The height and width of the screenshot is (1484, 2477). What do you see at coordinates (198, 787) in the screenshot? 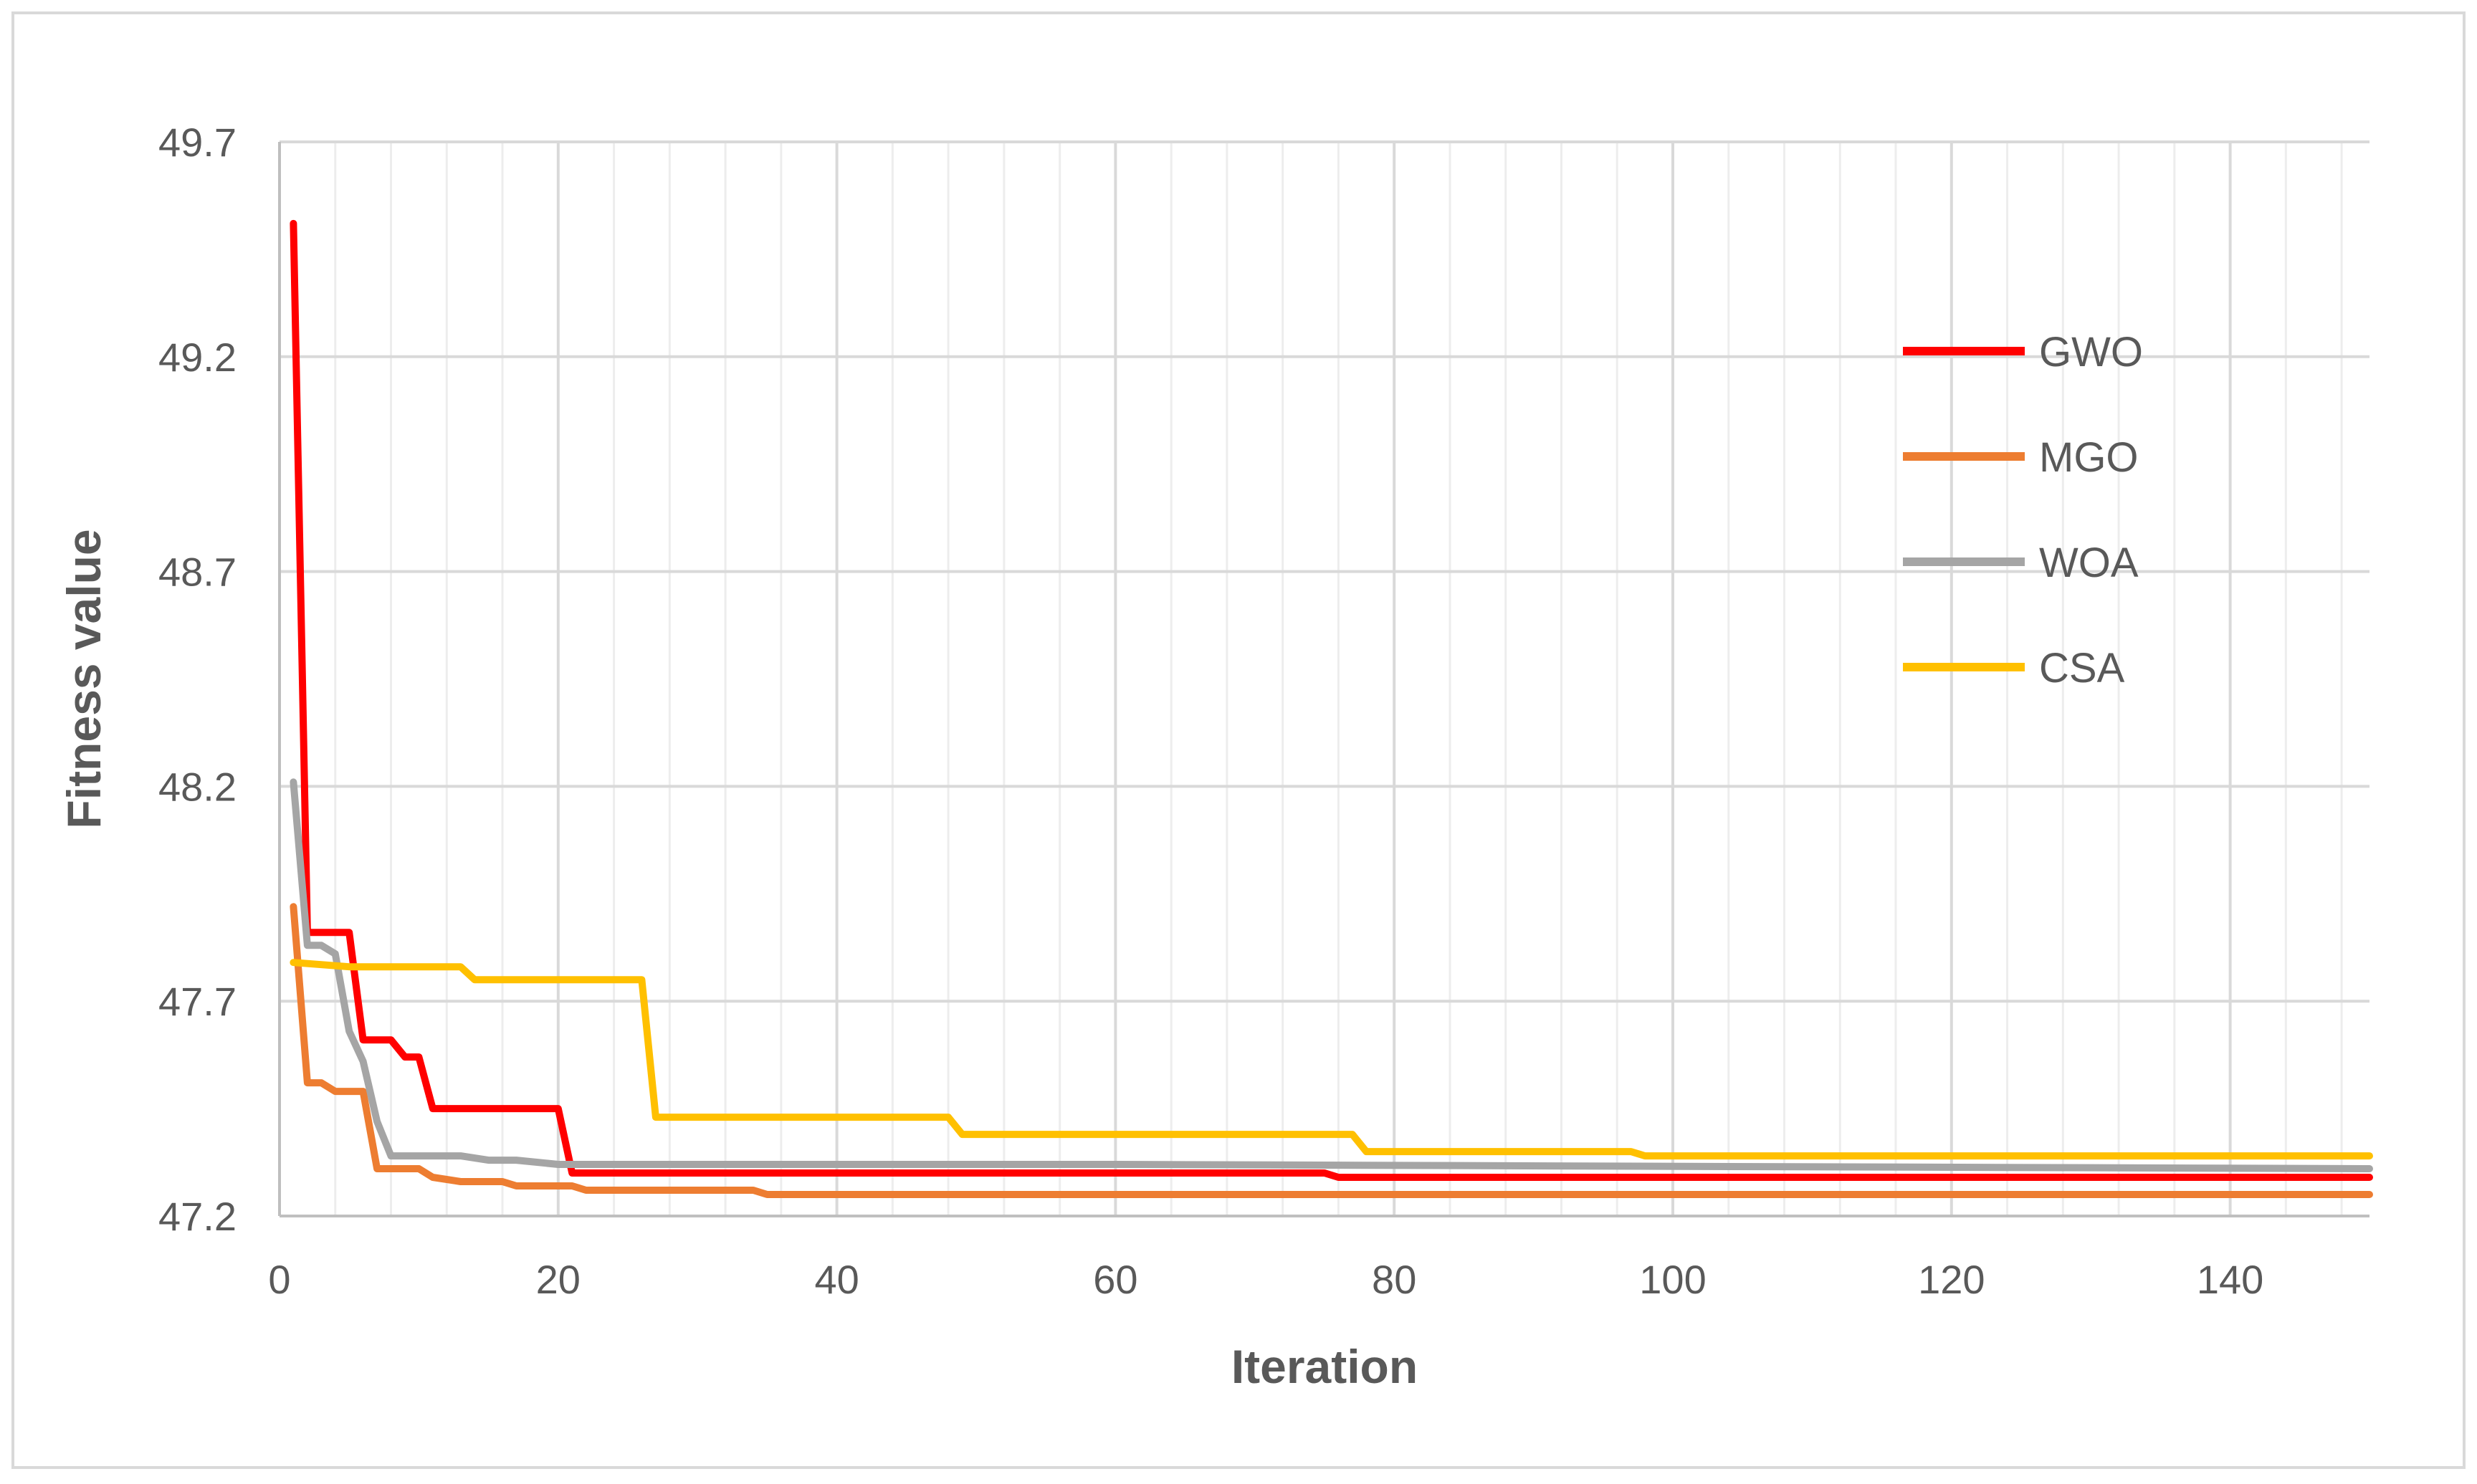
I see `y-tick-label: 48.2` at bounding box center [198, 787].